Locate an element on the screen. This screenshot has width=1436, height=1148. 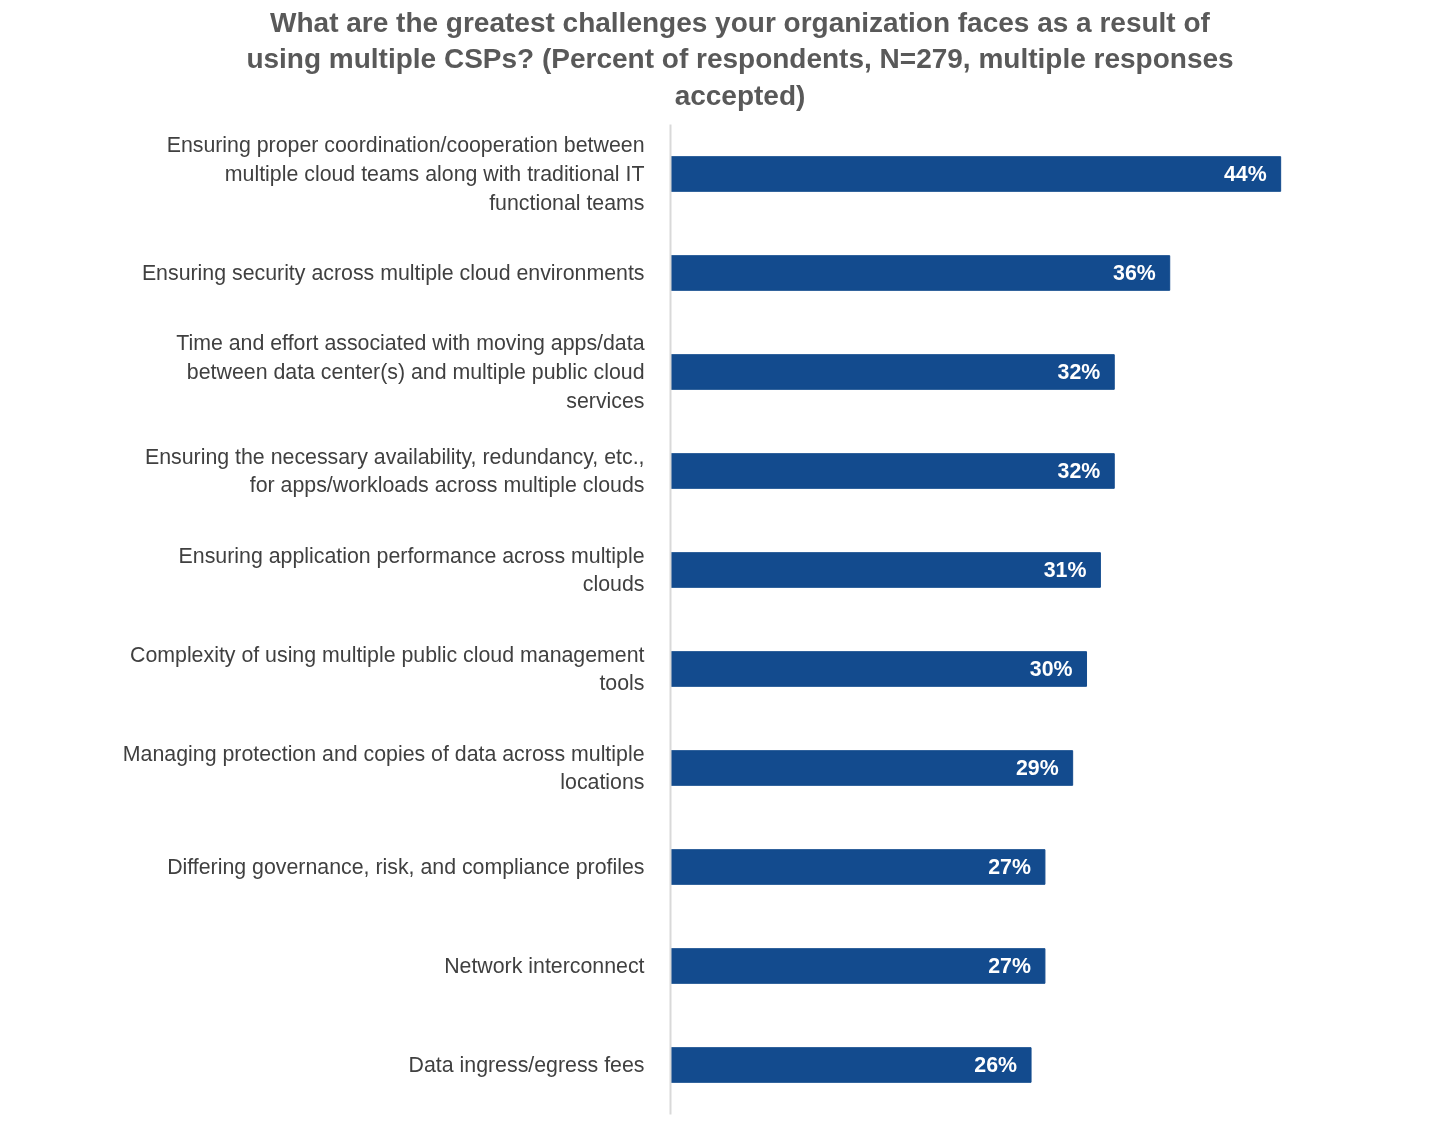
y-tick-label: Complexity of using multiple public cloud management tools is located at coordinates (387, 669).